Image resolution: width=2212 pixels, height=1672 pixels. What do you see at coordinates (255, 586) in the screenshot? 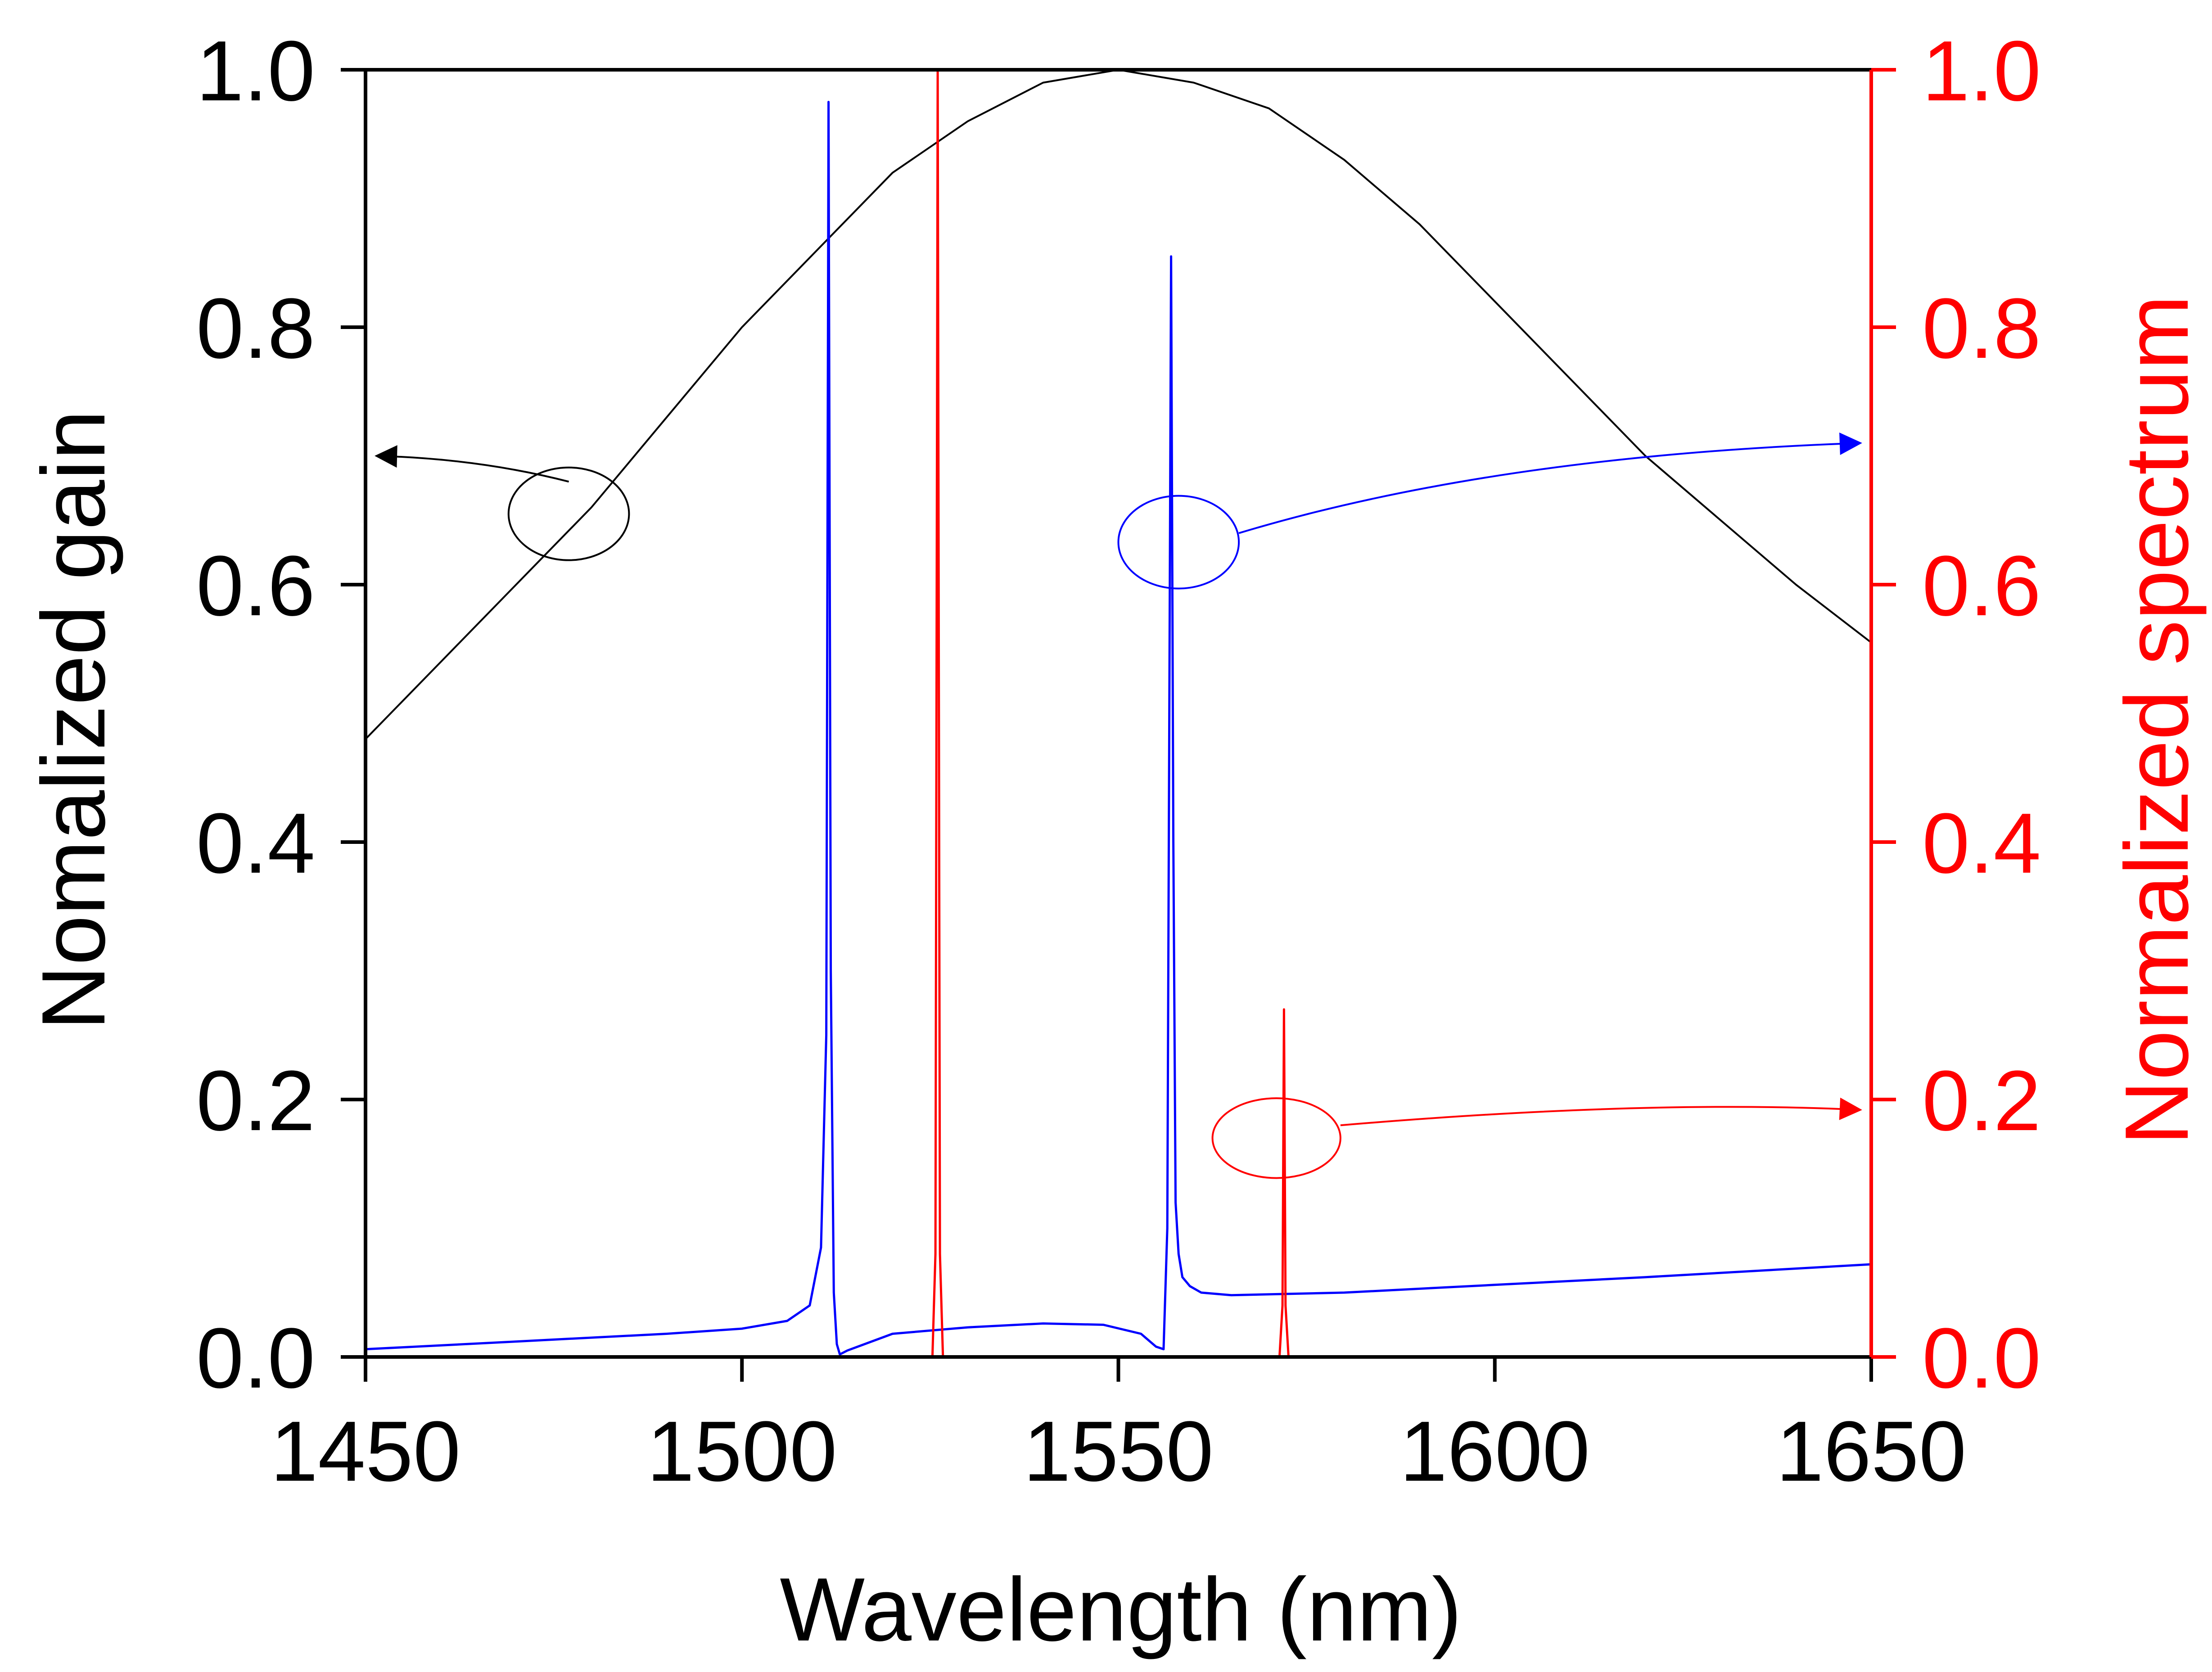
I see `y-tick-left-label: 0.6` at bounding box center [255, 586].